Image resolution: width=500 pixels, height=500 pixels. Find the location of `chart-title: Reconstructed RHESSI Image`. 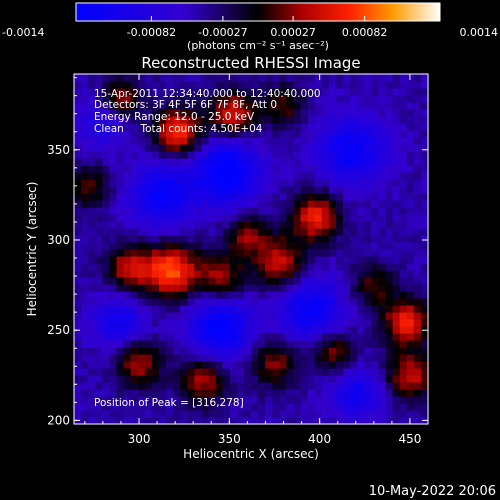

chart-title: Reconstructed RHESSI Image is located at coordinates (250, 63).